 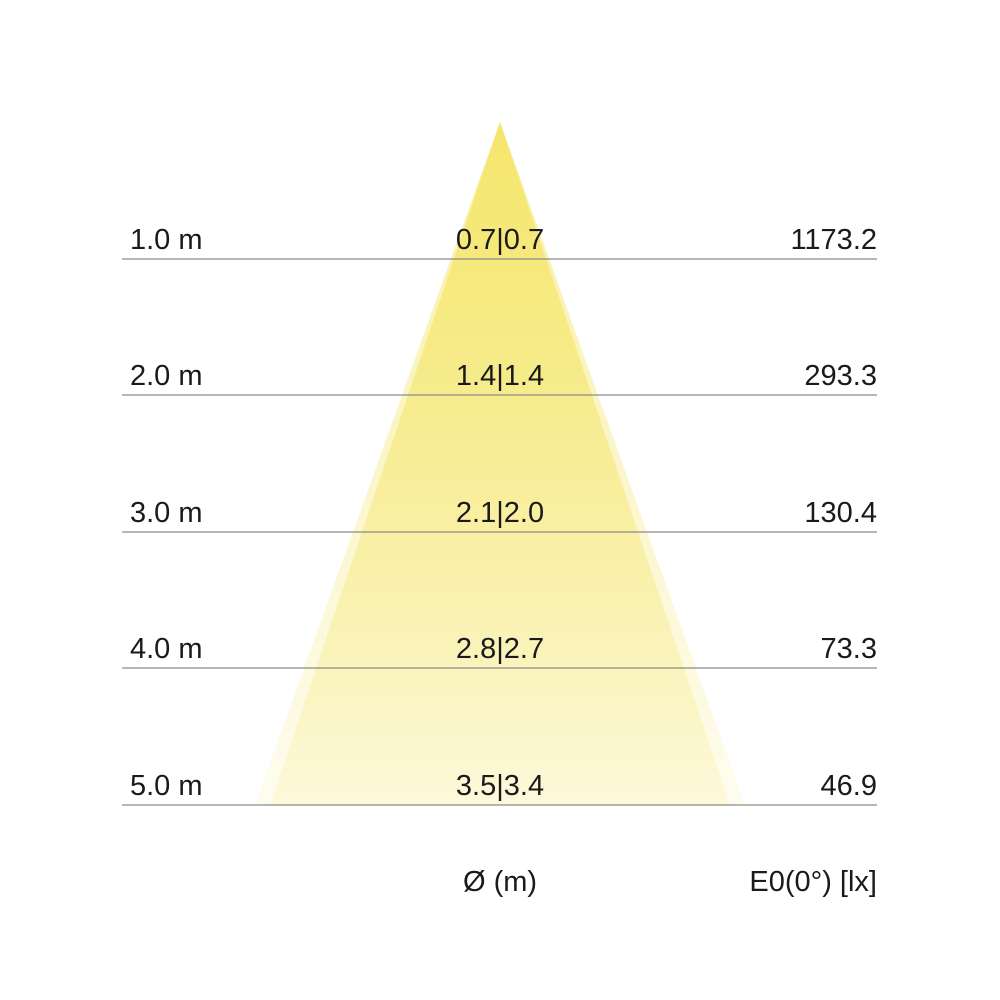 What do you see at coordinates (166, 786) in the screenshot?
I see `distance-label: 5.0 m` at bounding box center [166, 786].